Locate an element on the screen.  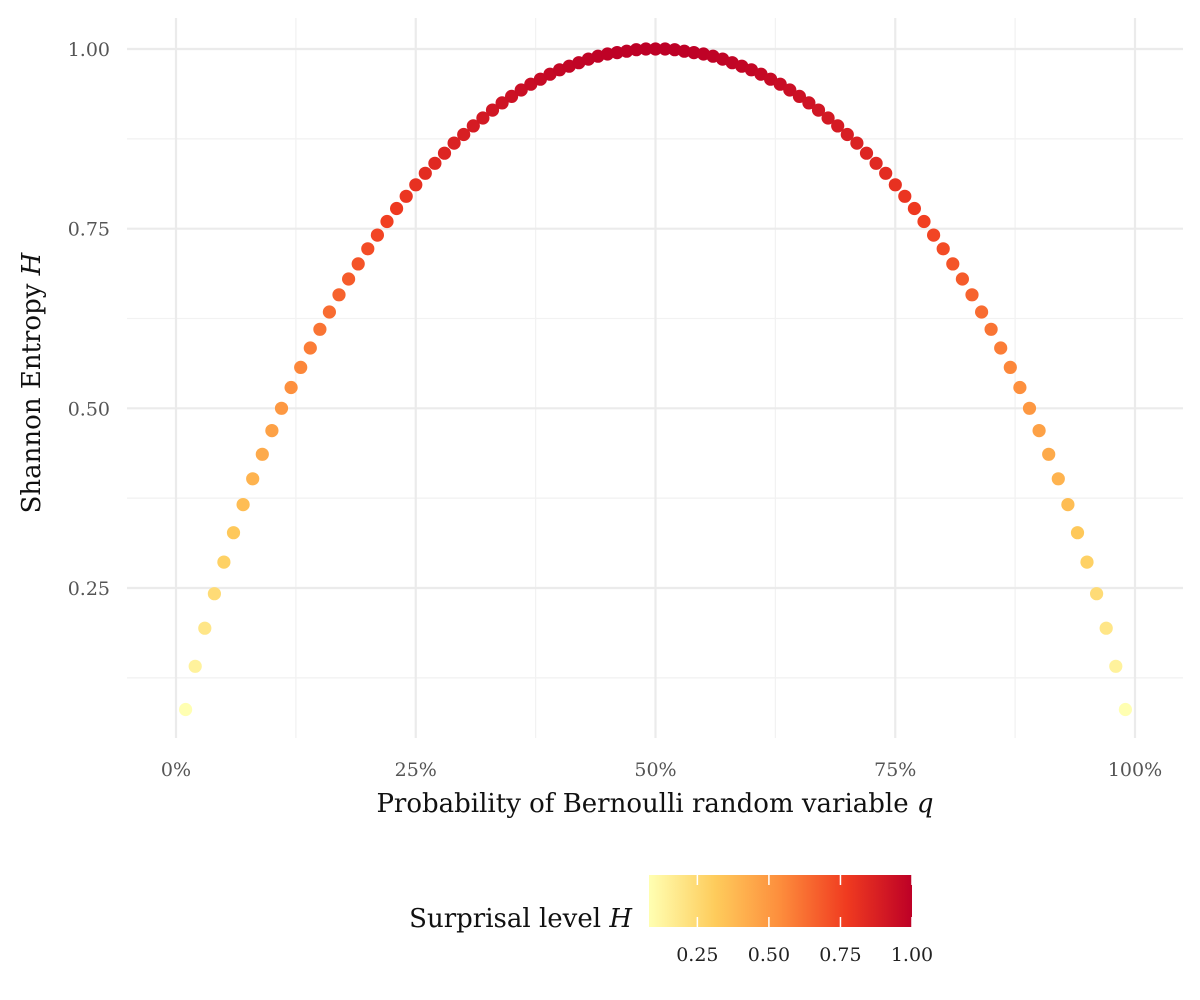
legend-tick-label: 0.25 is located at coordinates (697, 955).